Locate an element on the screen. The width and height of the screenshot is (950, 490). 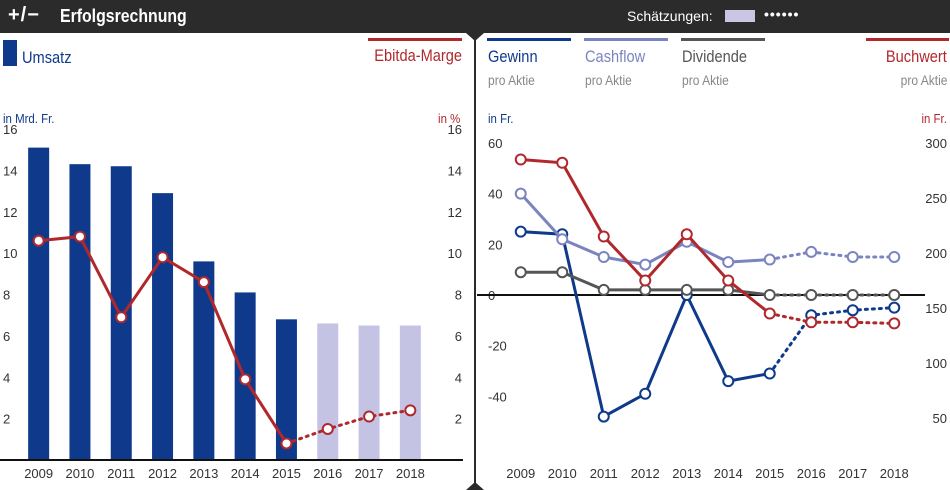
right-x-tick-label: 2009 is located at coordinates (520, 473).